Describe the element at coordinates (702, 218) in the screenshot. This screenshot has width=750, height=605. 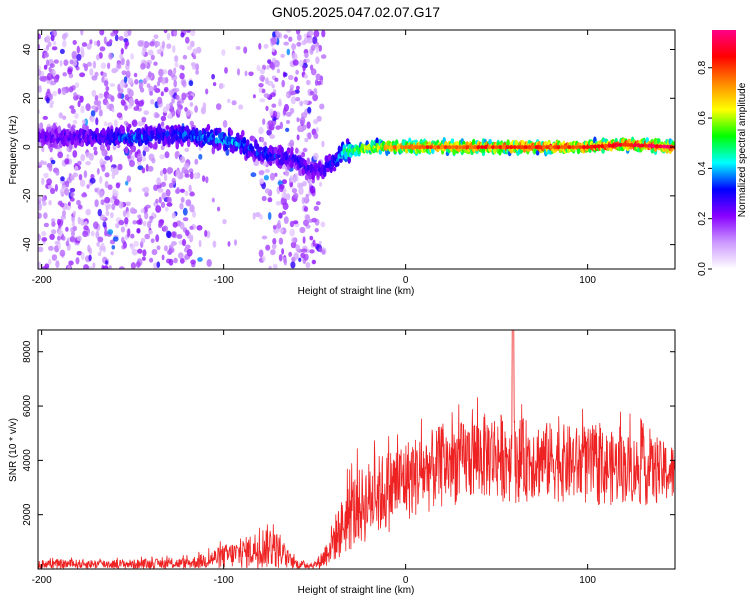
I see `colorbar-tick-label: 0.2` at that location.